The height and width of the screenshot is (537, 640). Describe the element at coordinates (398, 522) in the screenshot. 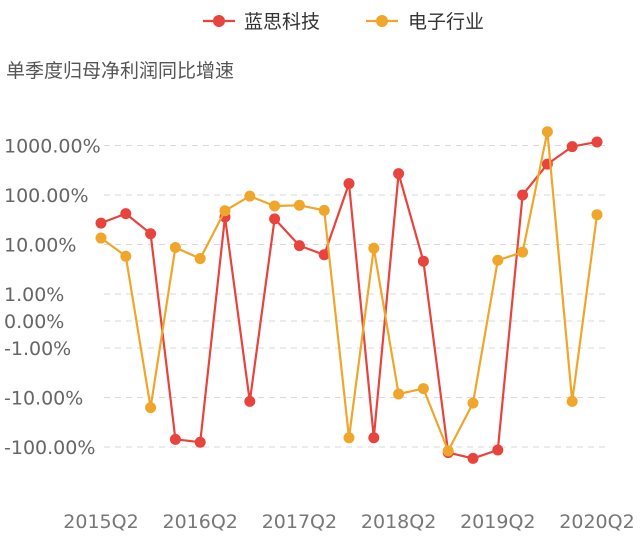

I see `x-tick-label: 2018Q2` at that location.